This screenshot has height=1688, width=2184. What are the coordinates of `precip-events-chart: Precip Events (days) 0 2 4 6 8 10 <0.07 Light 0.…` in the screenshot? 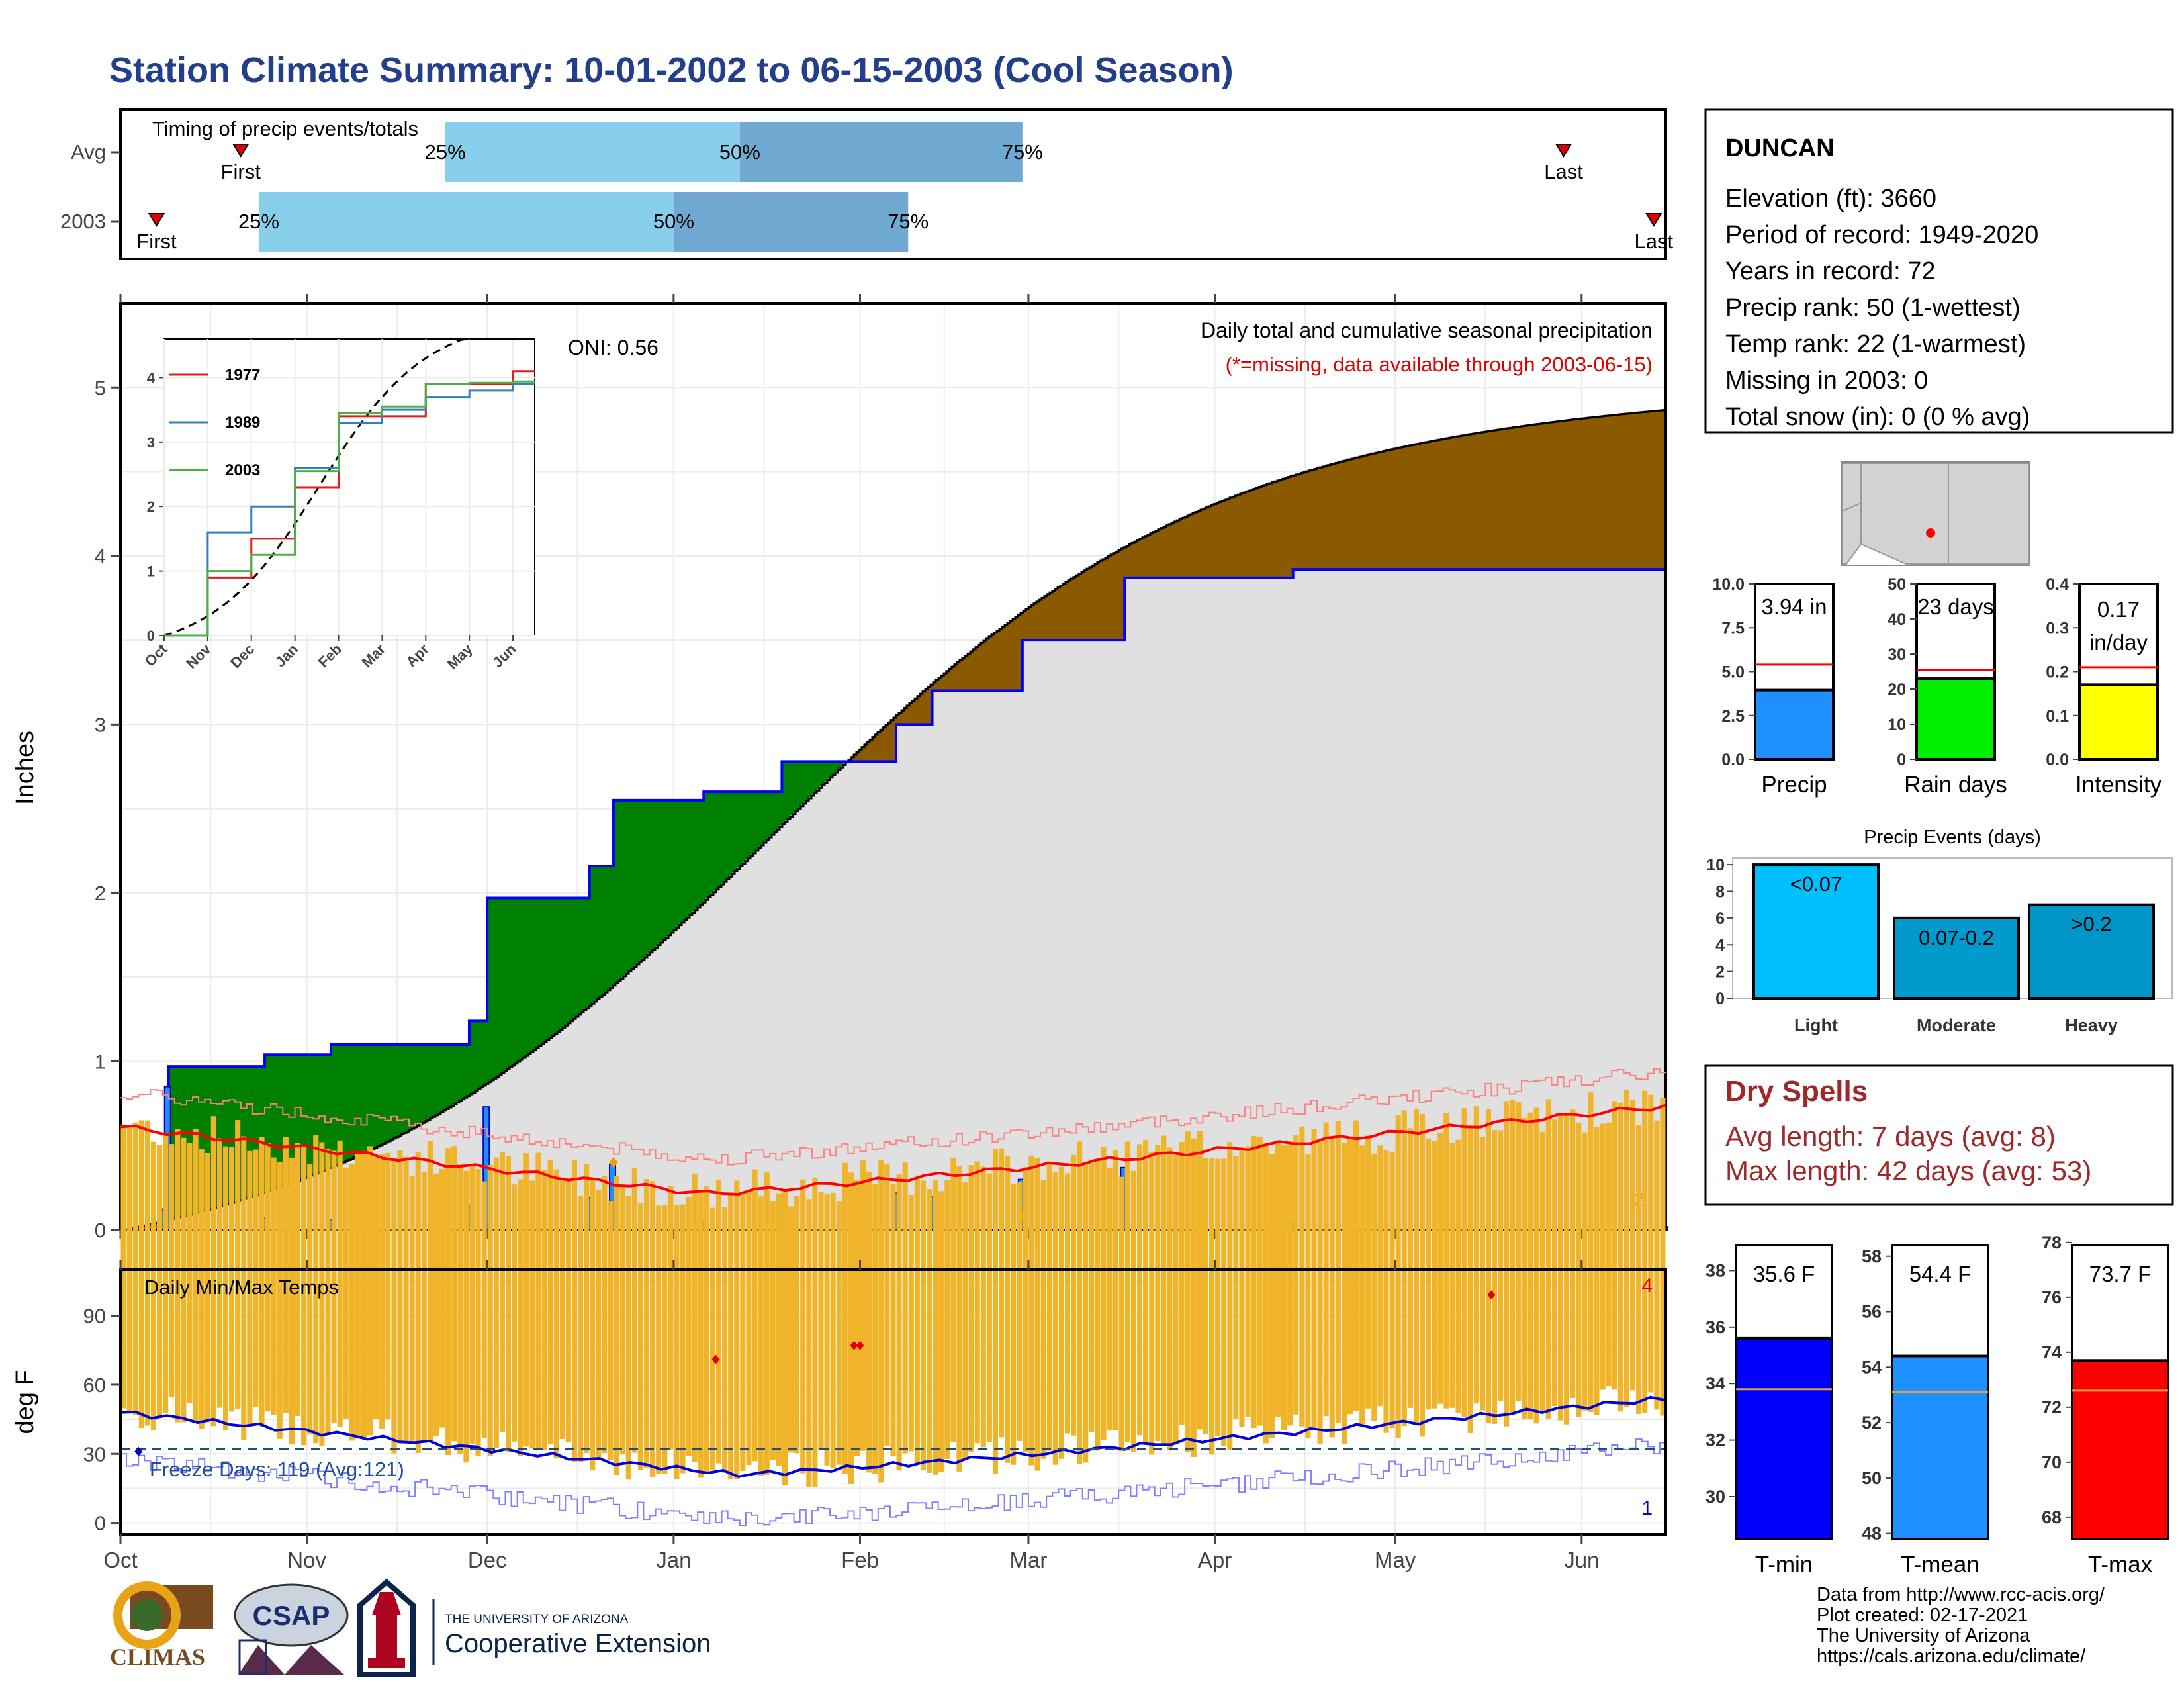 It's located at (1940, 931).